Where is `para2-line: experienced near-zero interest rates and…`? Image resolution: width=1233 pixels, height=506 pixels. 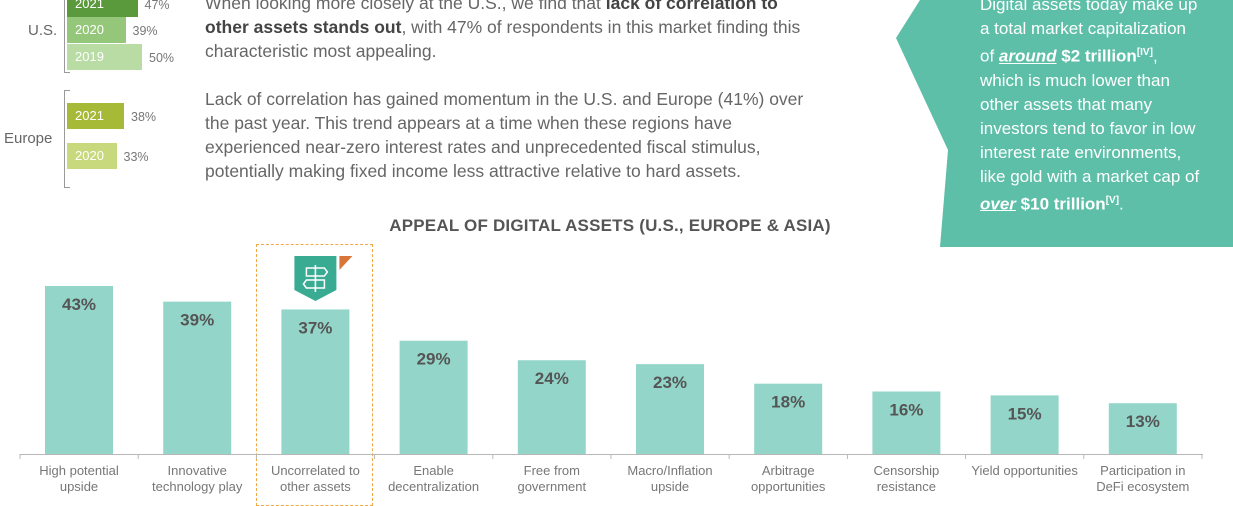
para2-line: experienced near-zero interest rates and… is located at coordinates (483, 147).